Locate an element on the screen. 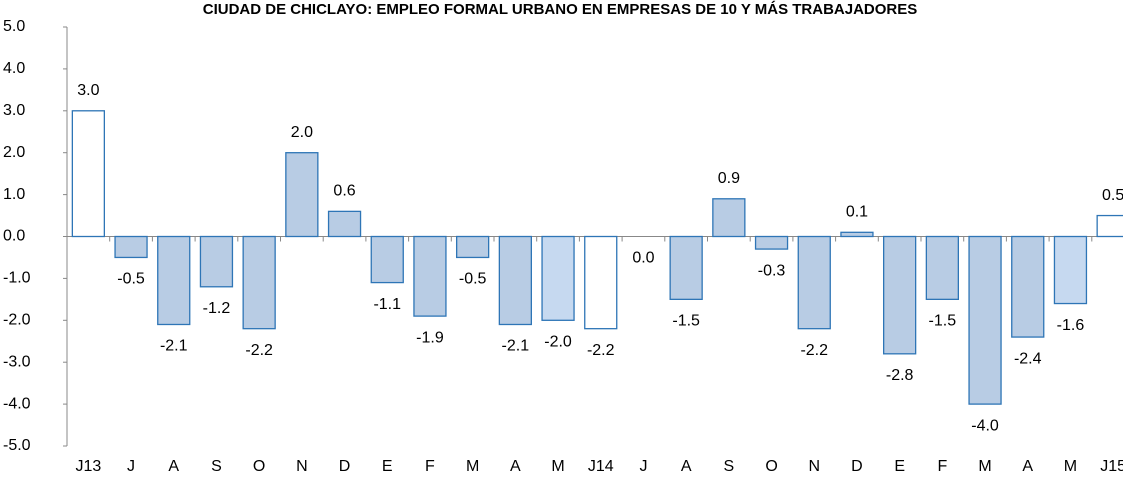 The height and width of the screenshot is (479, 1123). value-label: 2.0 is located at coordinates (302, 132).